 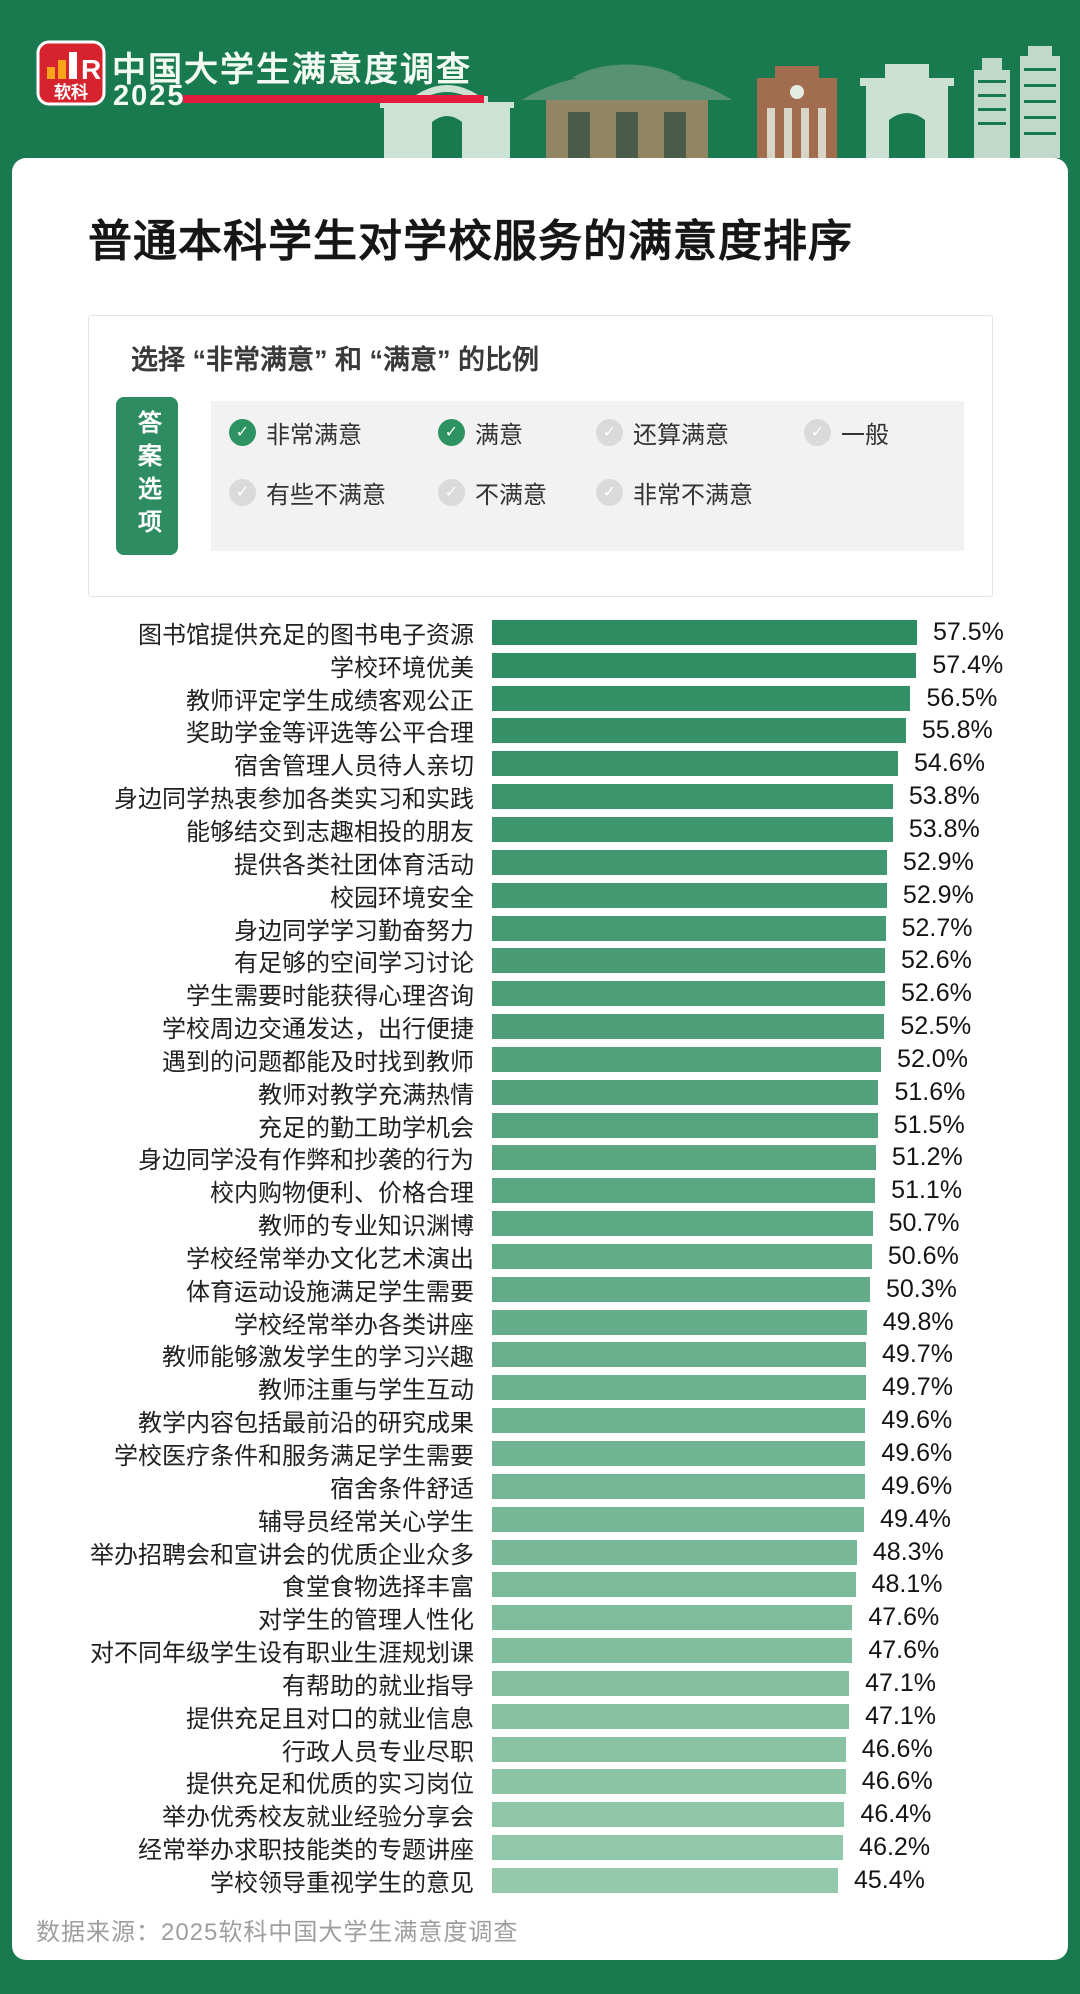 What do you see at coordinates (936, 1026) in the screenshot?
I see `row-value: 52.5%` at bounding box center [936, 1026].